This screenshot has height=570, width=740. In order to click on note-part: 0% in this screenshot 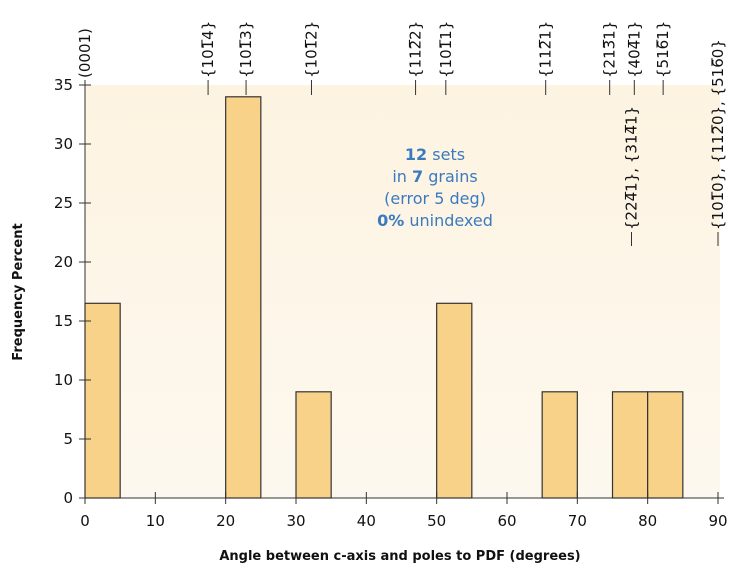, I will do `click(390, 220)`.